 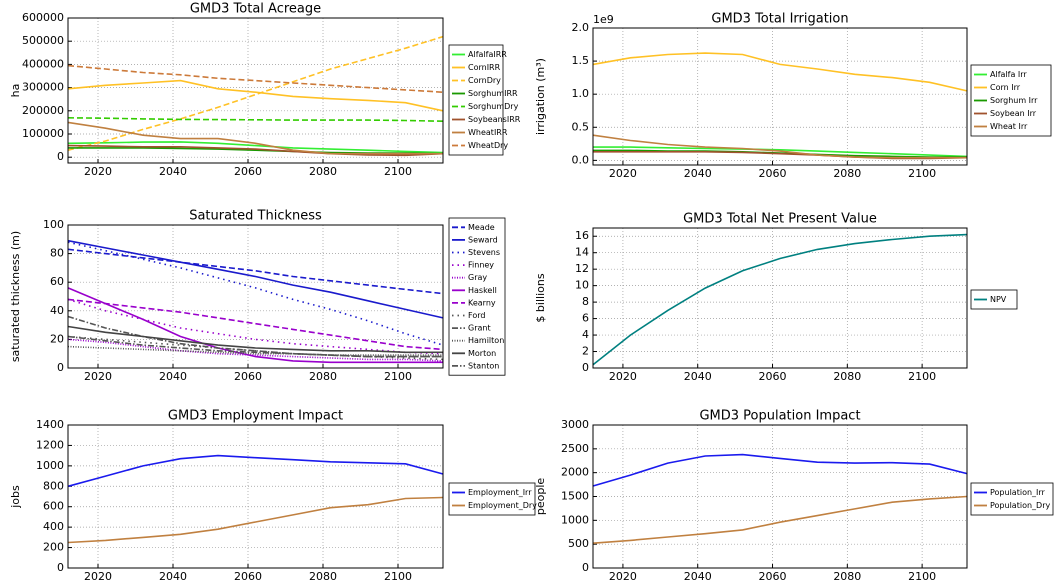 I want to click on y-tick-label: 40, so click(x=57, y=310).